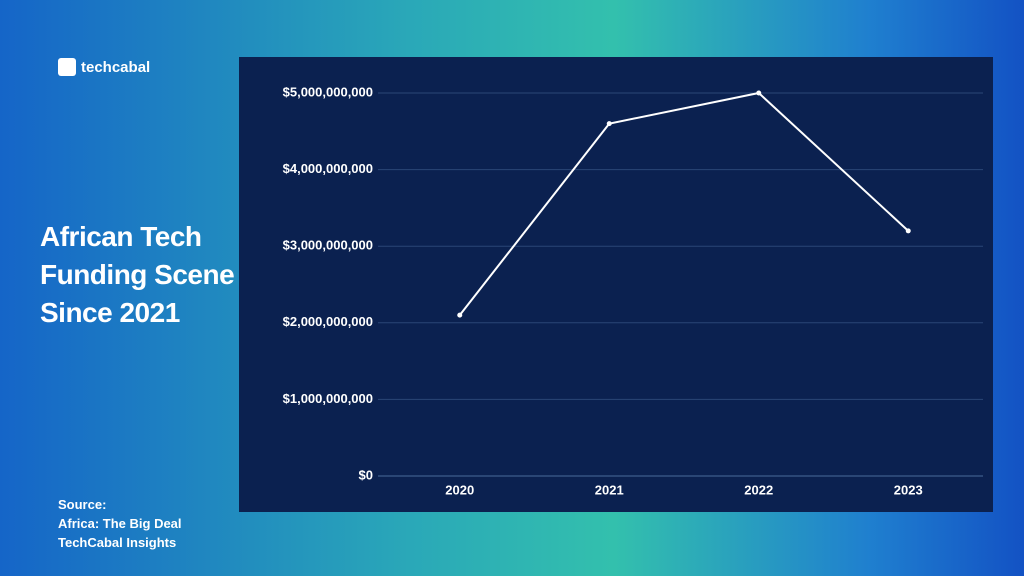  I want to click on logo-mark, so click(67, 67).